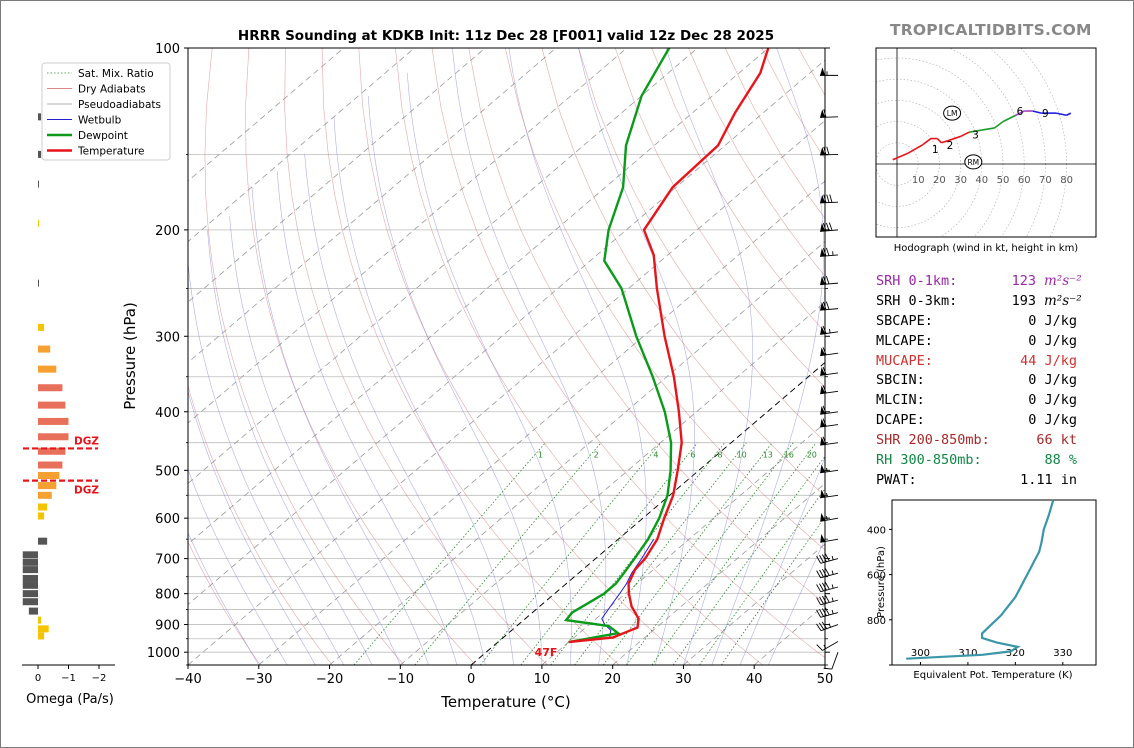 Image resolution: width=1134 pixels, height=748 pixels. Describe the element at coordinates (1003, 180) in the screenshot. I see `hodograph-ring-label: 50` at that location.